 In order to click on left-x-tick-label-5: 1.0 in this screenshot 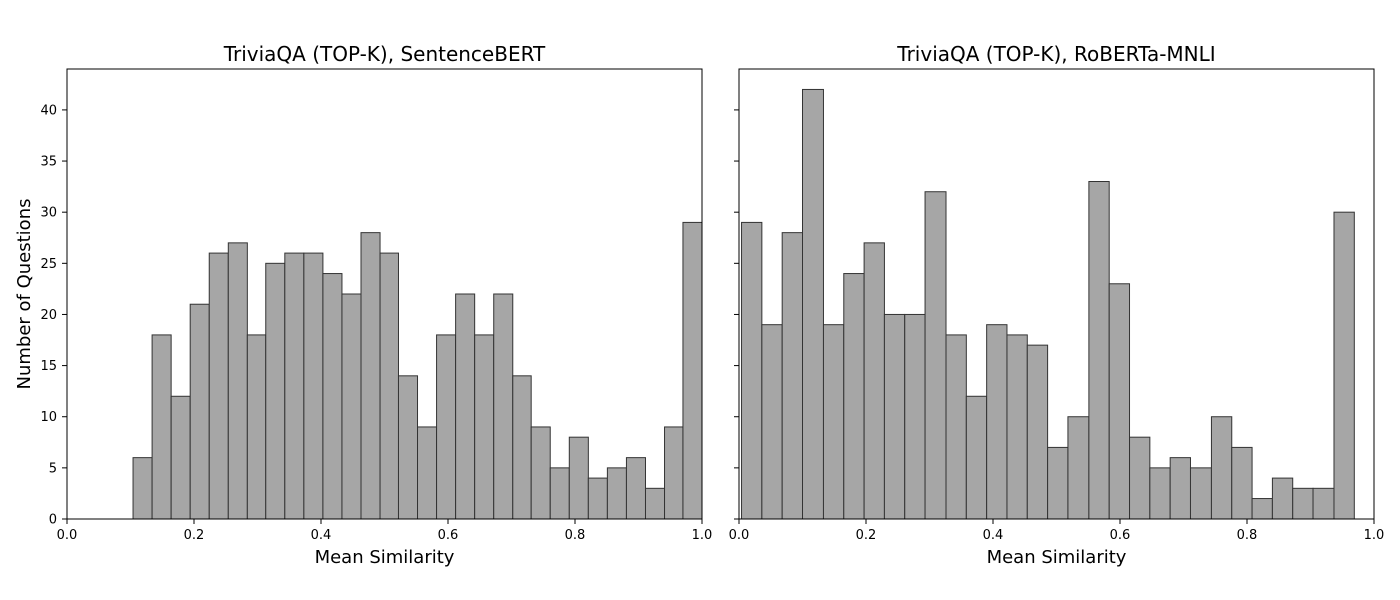, I will do `click(702, 535)`.